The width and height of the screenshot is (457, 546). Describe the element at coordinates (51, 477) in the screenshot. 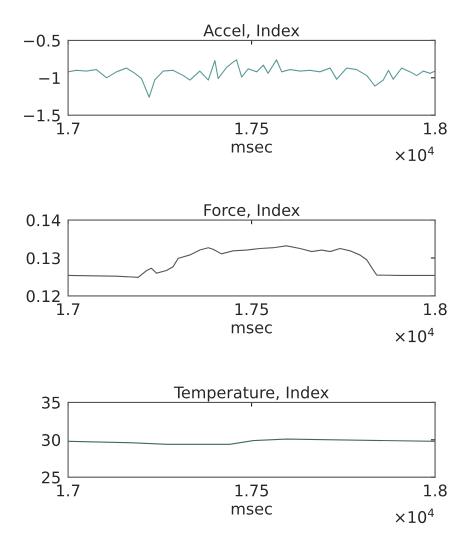

I see `y-tick-label: 25` at that location.